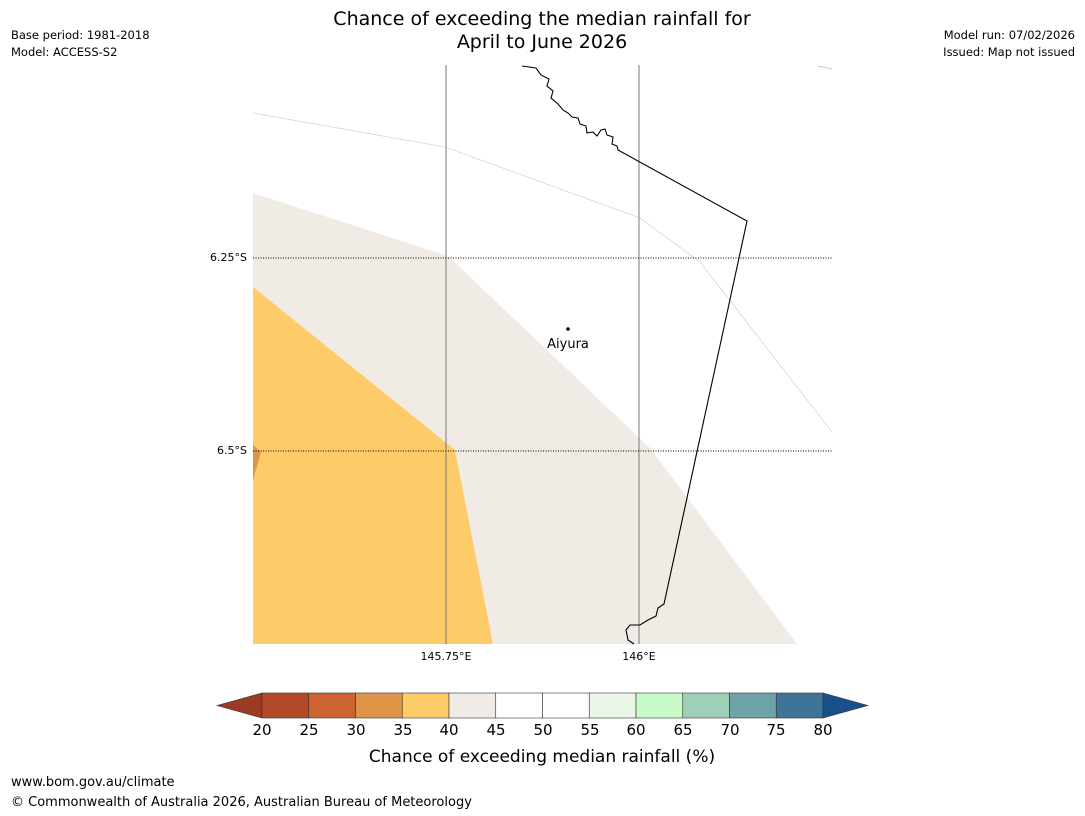 The image size is (1085, 816). Describe the element at coordinates (495, 730) in the screenshot. I see `legend-tick: 45` at that location.